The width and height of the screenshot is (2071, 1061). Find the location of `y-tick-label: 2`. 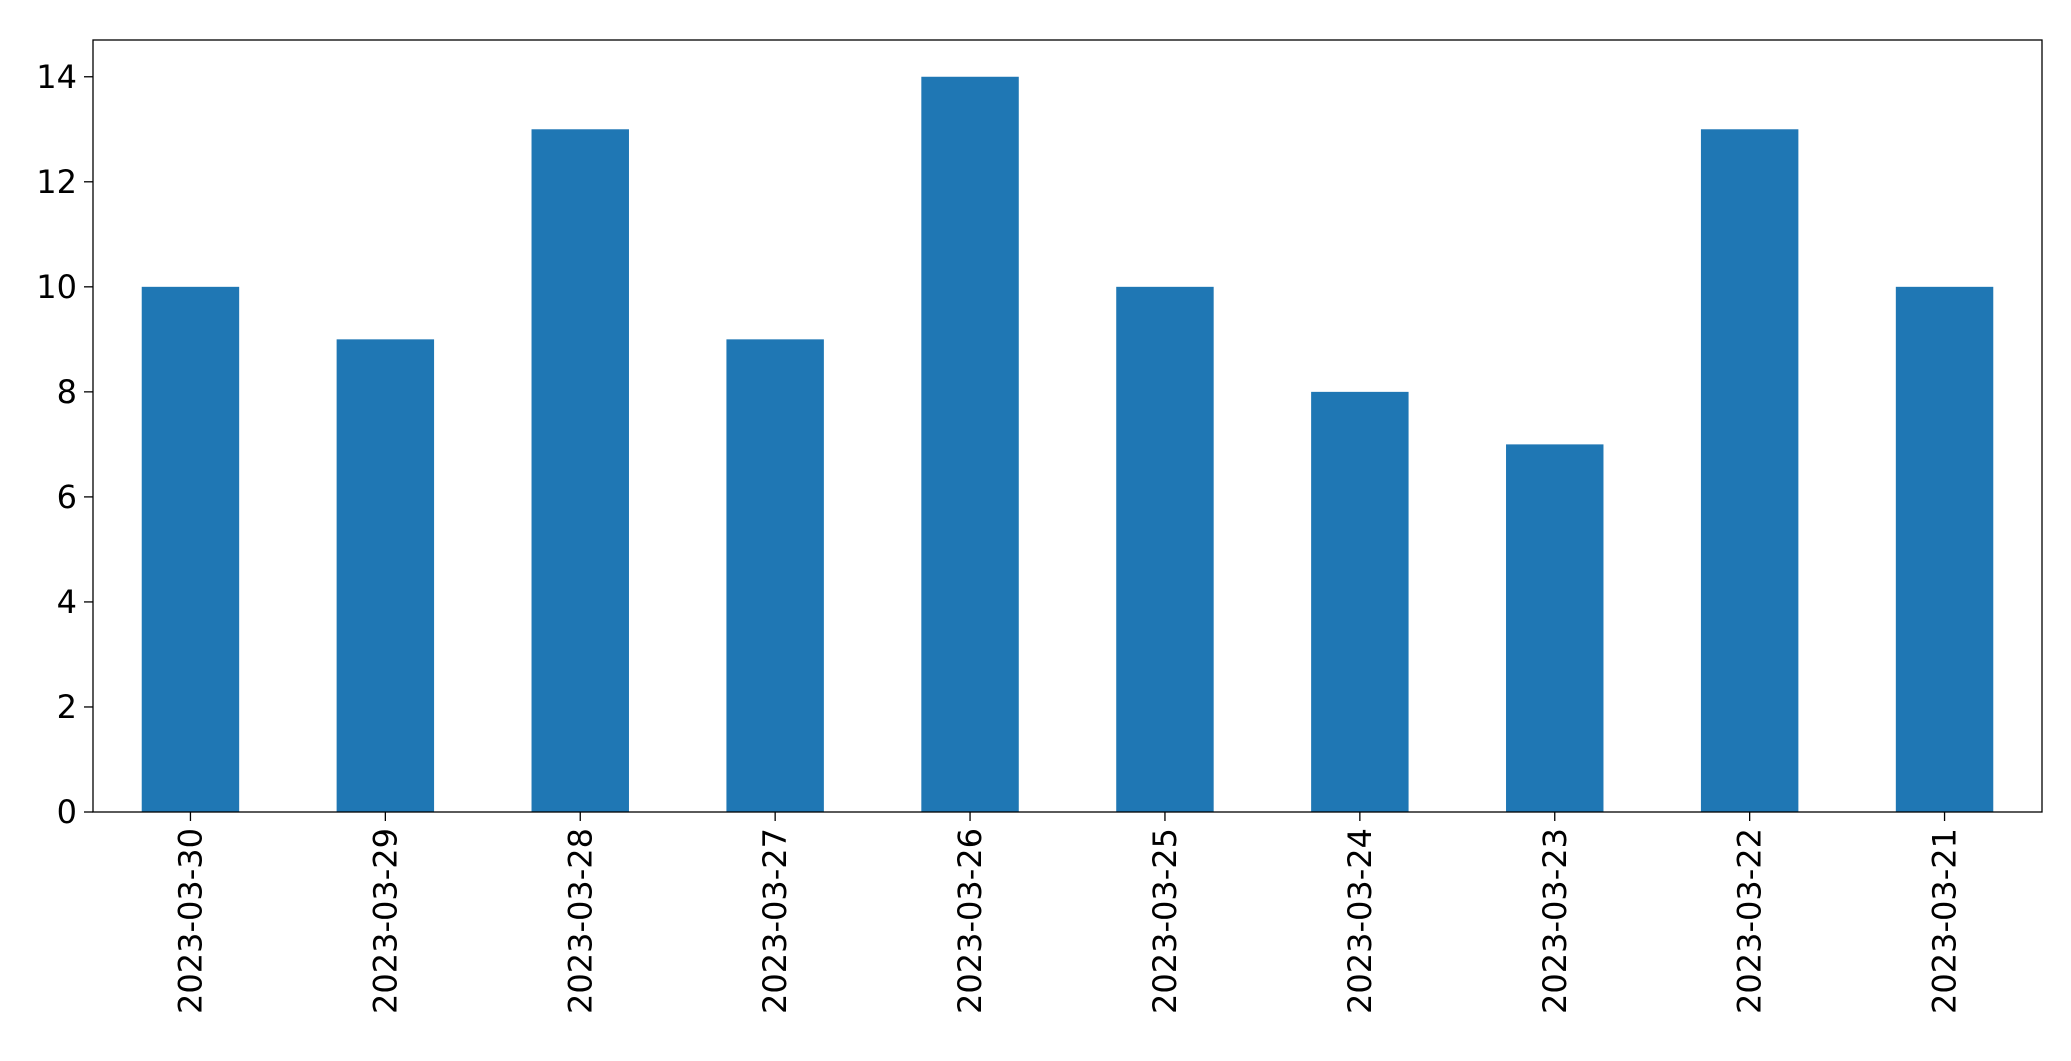

y-tick-label: 2 is located at coordinates (67, 707).